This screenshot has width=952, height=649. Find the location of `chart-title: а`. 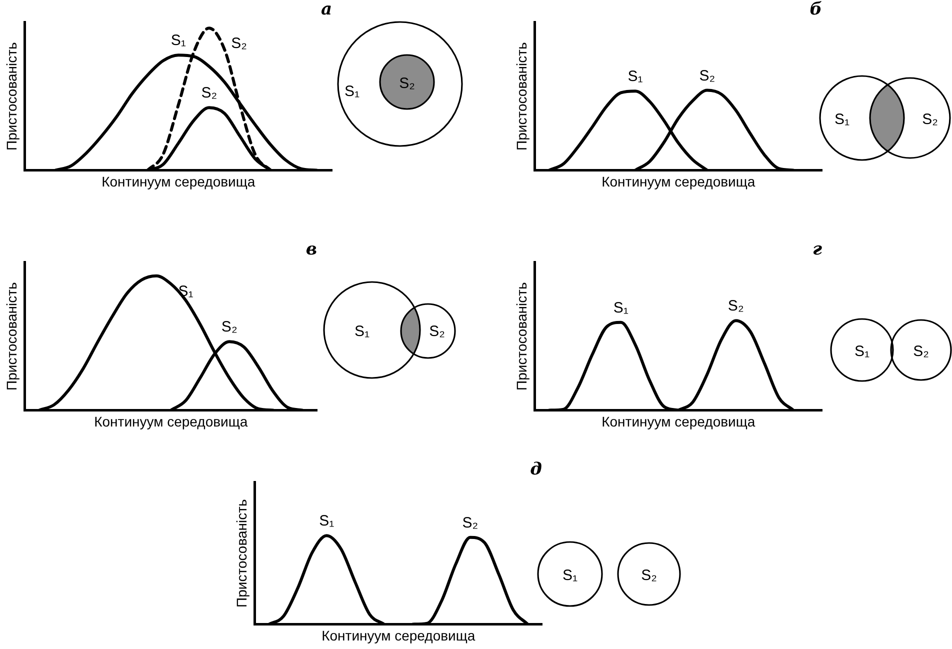

chart-title: а is located at coordinates (326, 10).